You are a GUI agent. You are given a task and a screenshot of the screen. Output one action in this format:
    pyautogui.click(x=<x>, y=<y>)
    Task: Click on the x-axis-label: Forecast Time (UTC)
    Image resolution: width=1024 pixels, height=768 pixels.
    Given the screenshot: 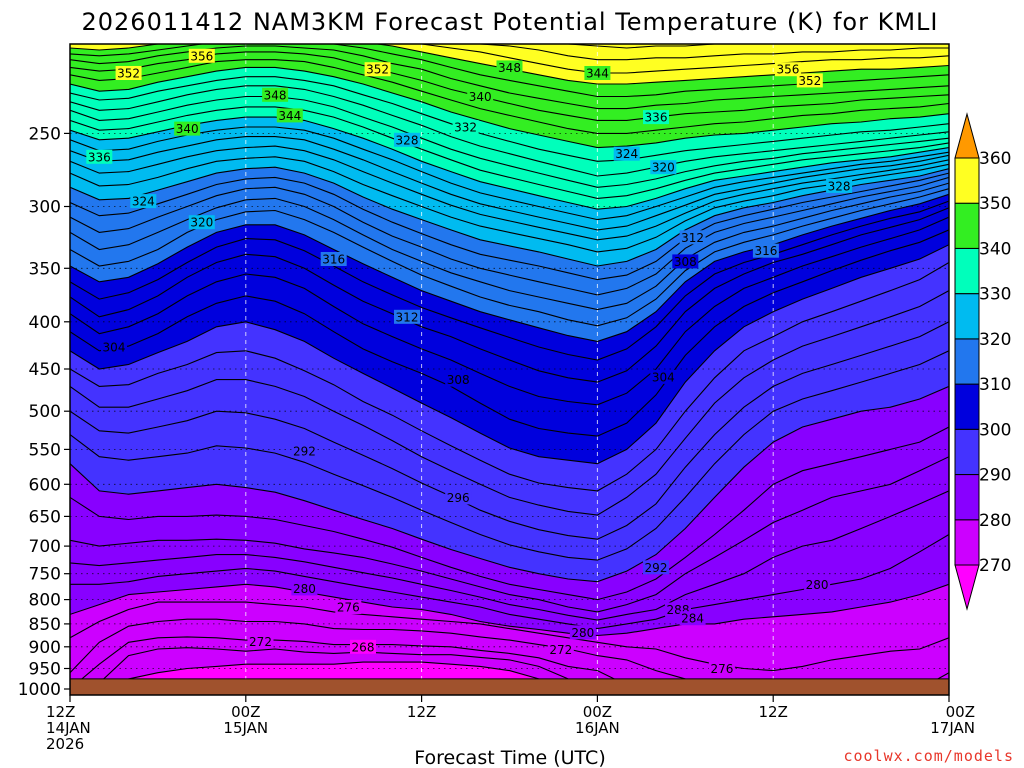 What is the action you would take?
    pyautogui.click(x=509, y=757)
    